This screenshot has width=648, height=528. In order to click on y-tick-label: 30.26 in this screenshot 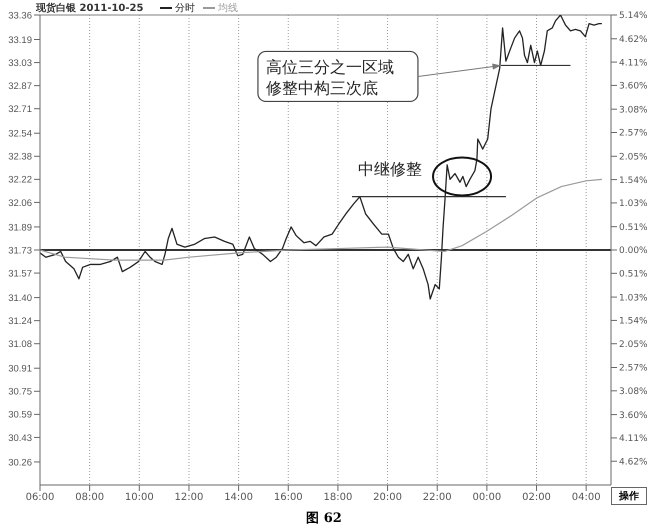, I will do `click(20, 462)`.